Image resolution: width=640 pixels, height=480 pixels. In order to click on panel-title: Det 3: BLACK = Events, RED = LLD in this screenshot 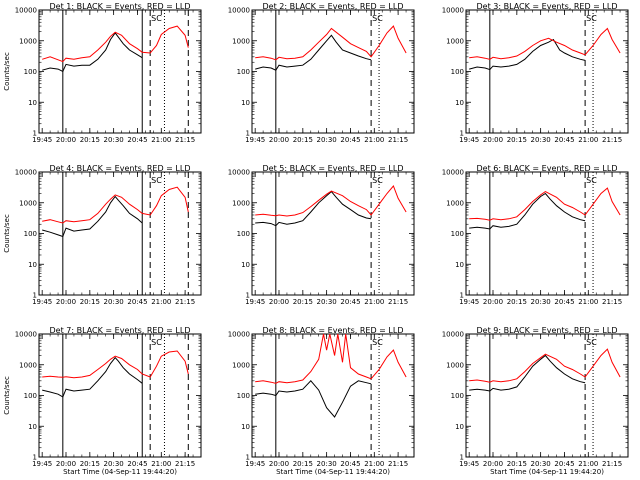, I will do `click(547, 6)`.